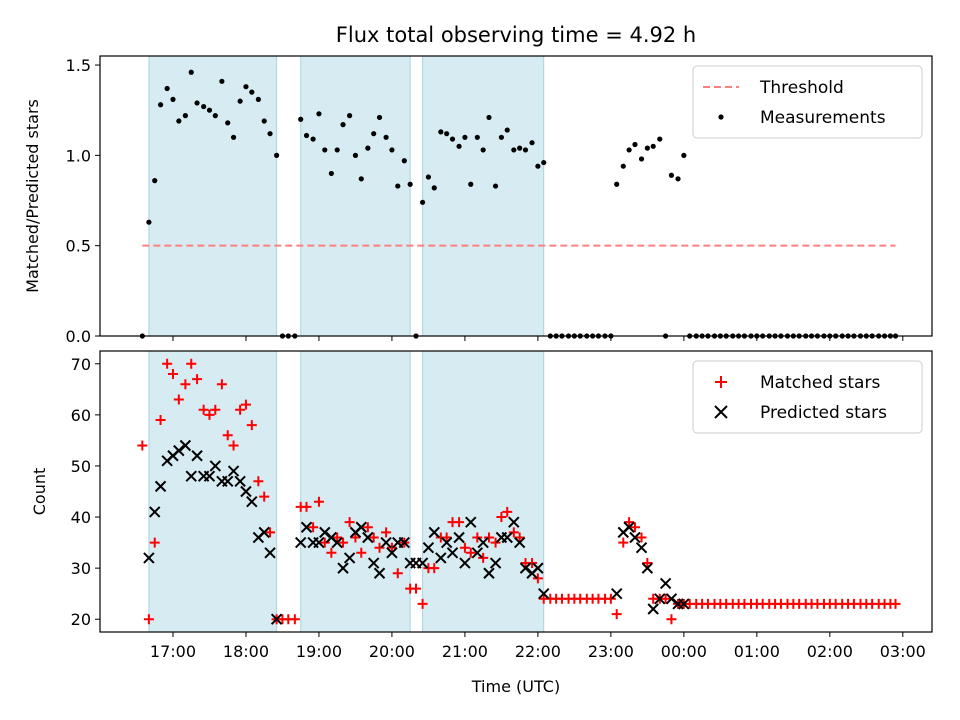  What do you see at coordinates (801, 88) in the screenshot?
I see `legend-label: Threshold` at bounding box center [801, 88].